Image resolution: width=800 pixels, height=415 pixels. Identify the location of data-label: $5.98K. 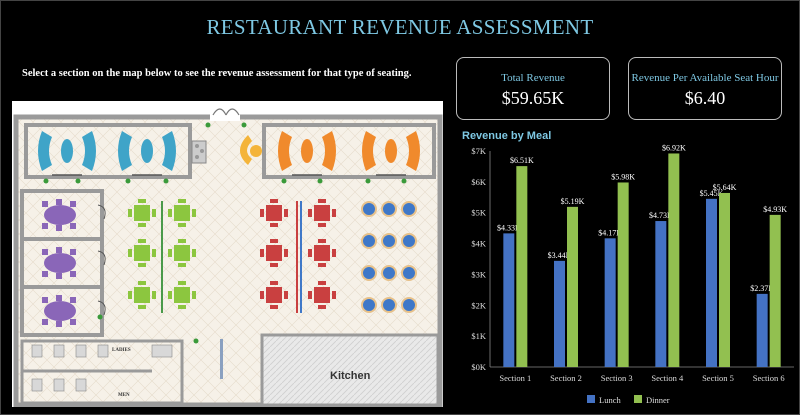
(623, 176).